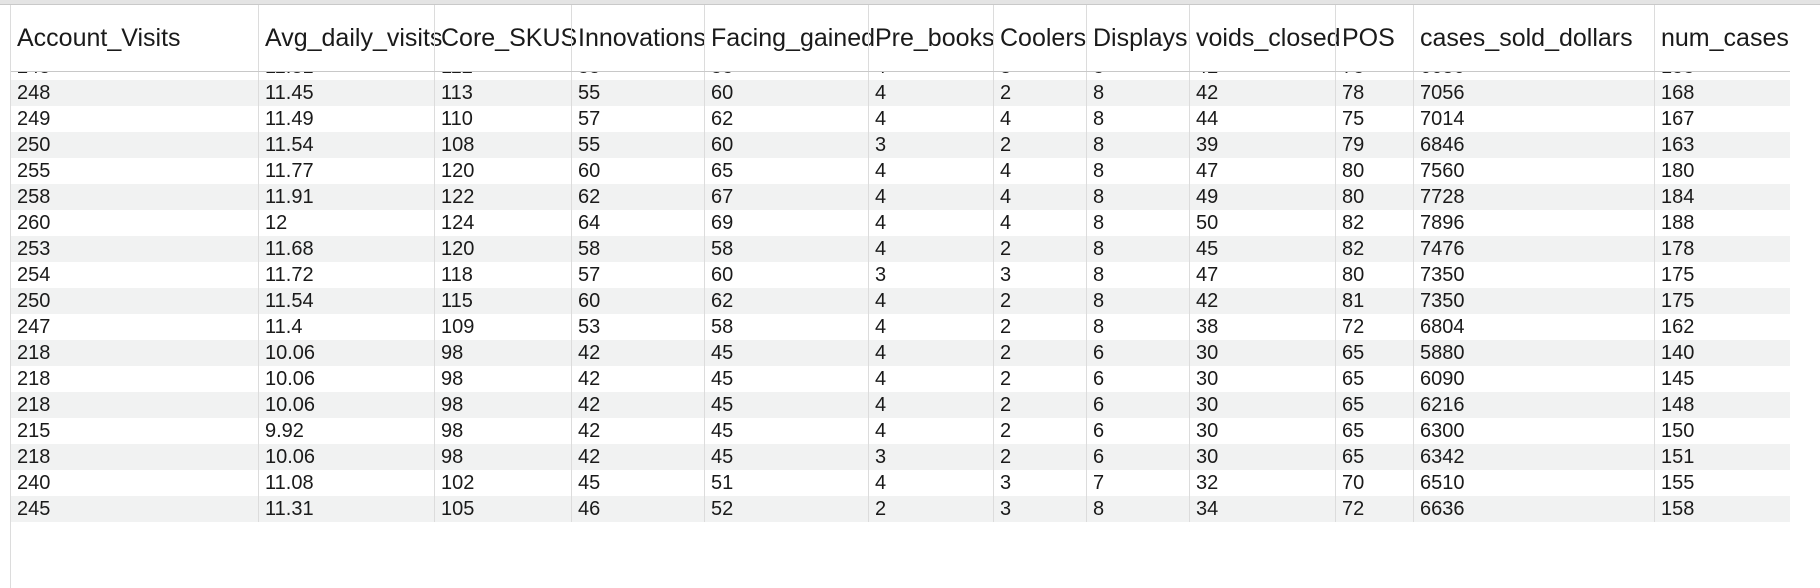  I want to click on cell-core-skus: 120, so click(502, 171).